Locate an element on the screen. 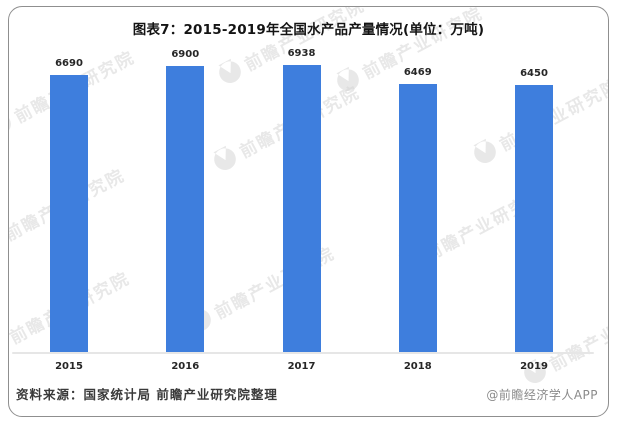 The image size is (617, 425). x-axis-line is located at coordinates (303, 353).